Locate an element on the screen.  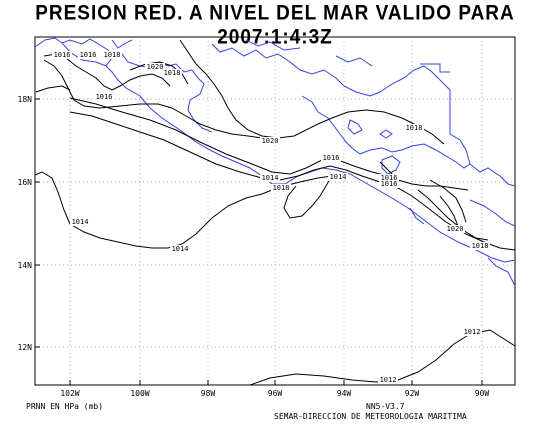
x-tick-label: 90W is located at coordinates (482, 393).